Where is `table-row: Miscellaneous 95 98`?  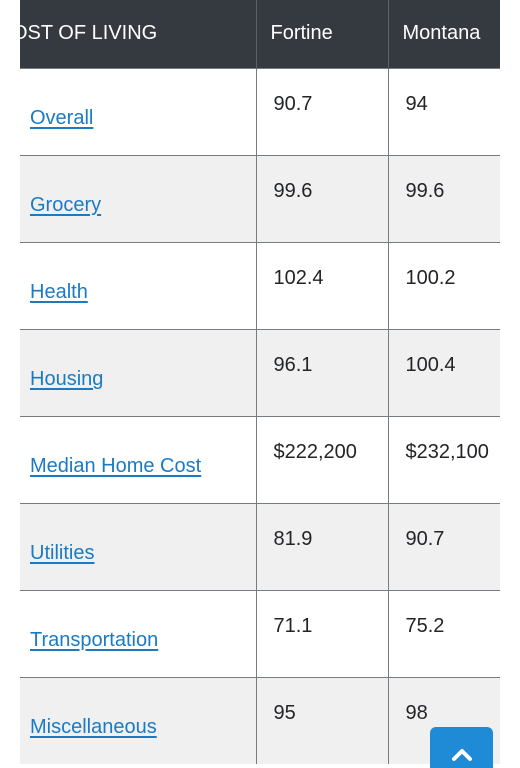 table-row: Miscellaneous 95 98 is located at coordinates (260, 720).